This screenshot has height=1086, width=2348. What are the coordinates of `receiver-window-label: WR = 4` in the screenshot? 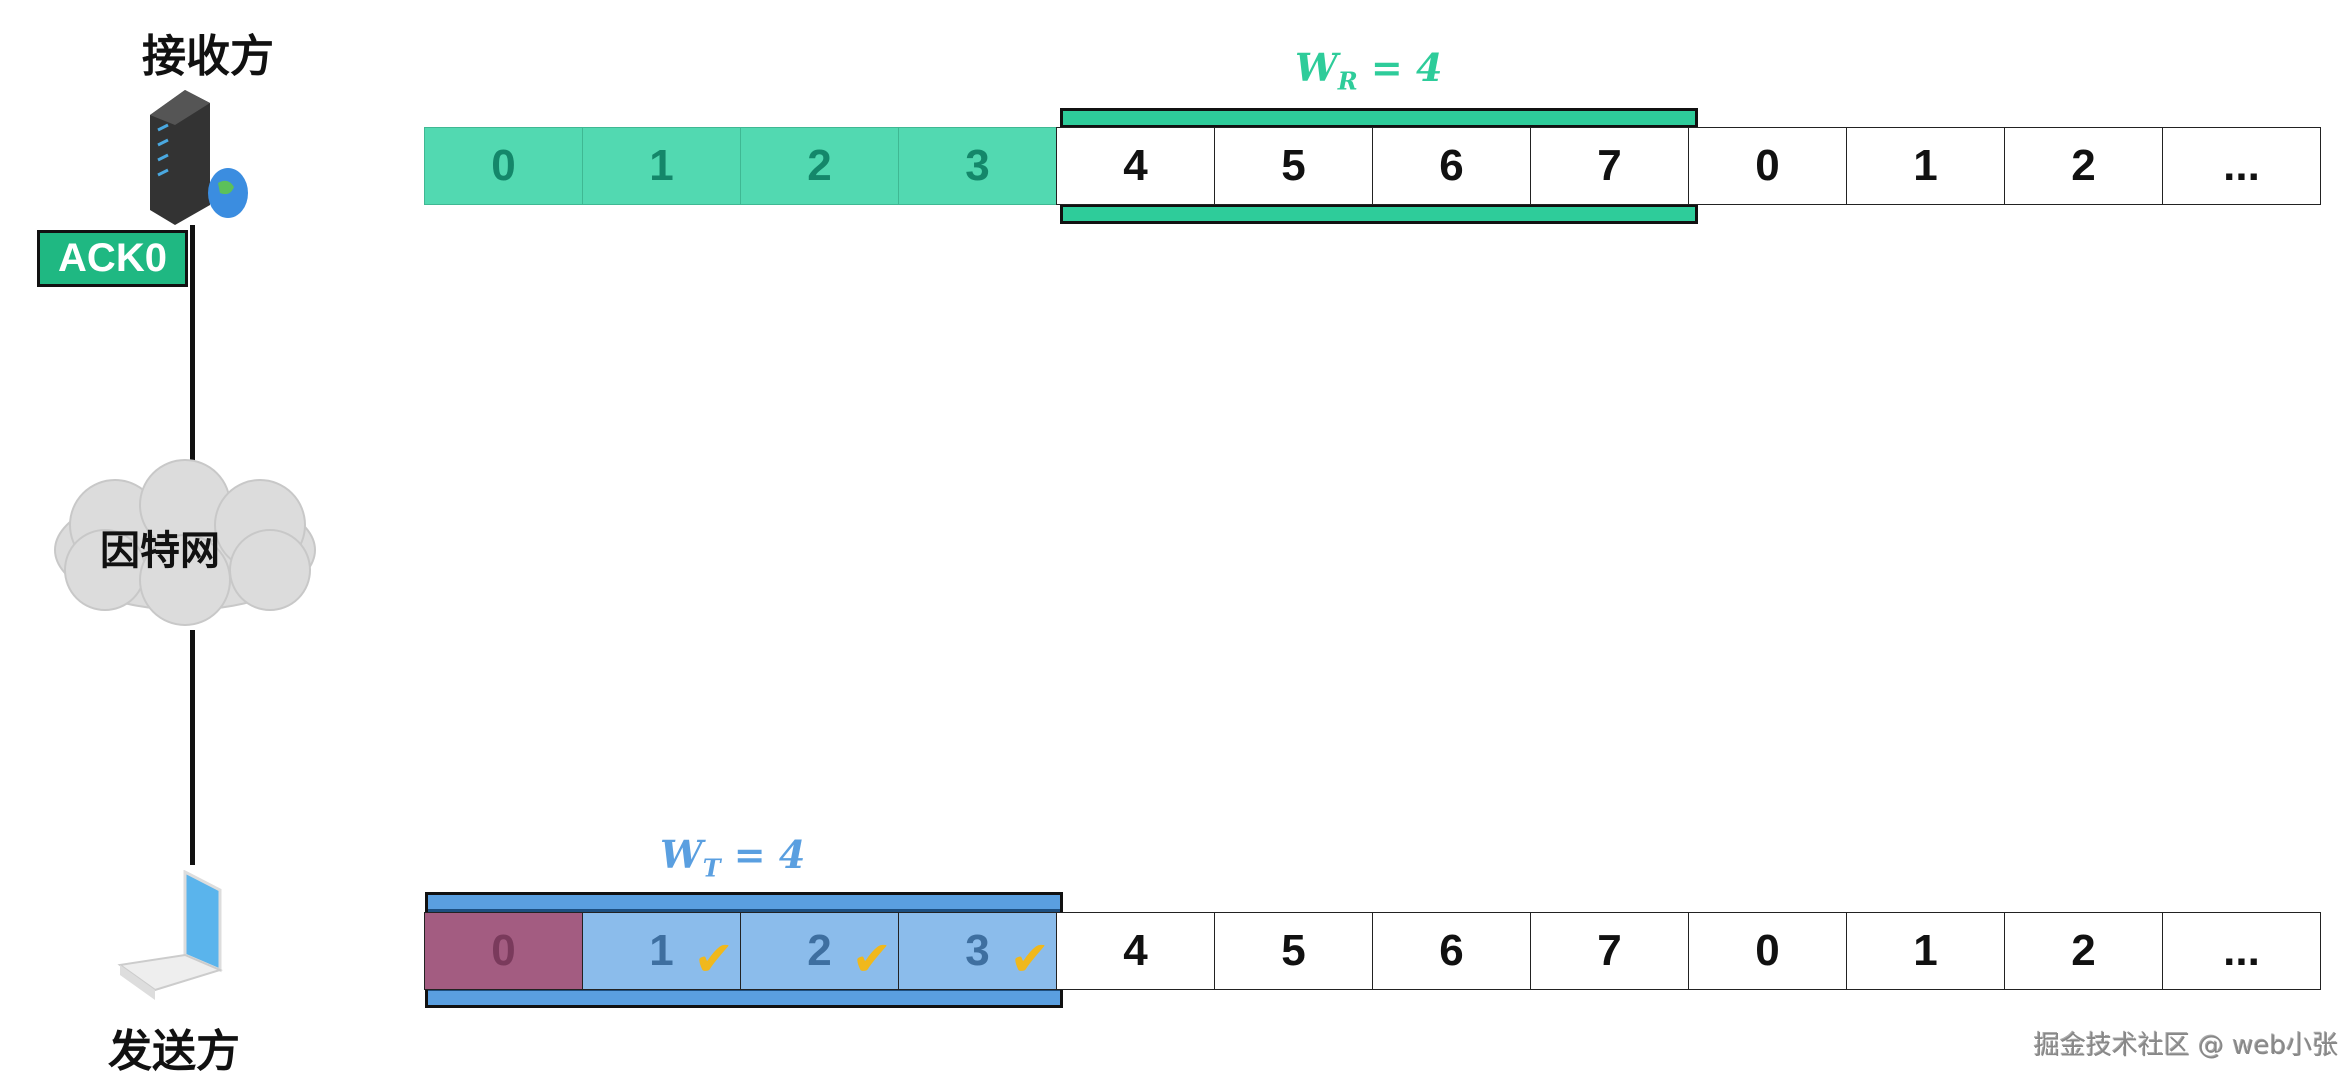 It's located at (1369, 70).